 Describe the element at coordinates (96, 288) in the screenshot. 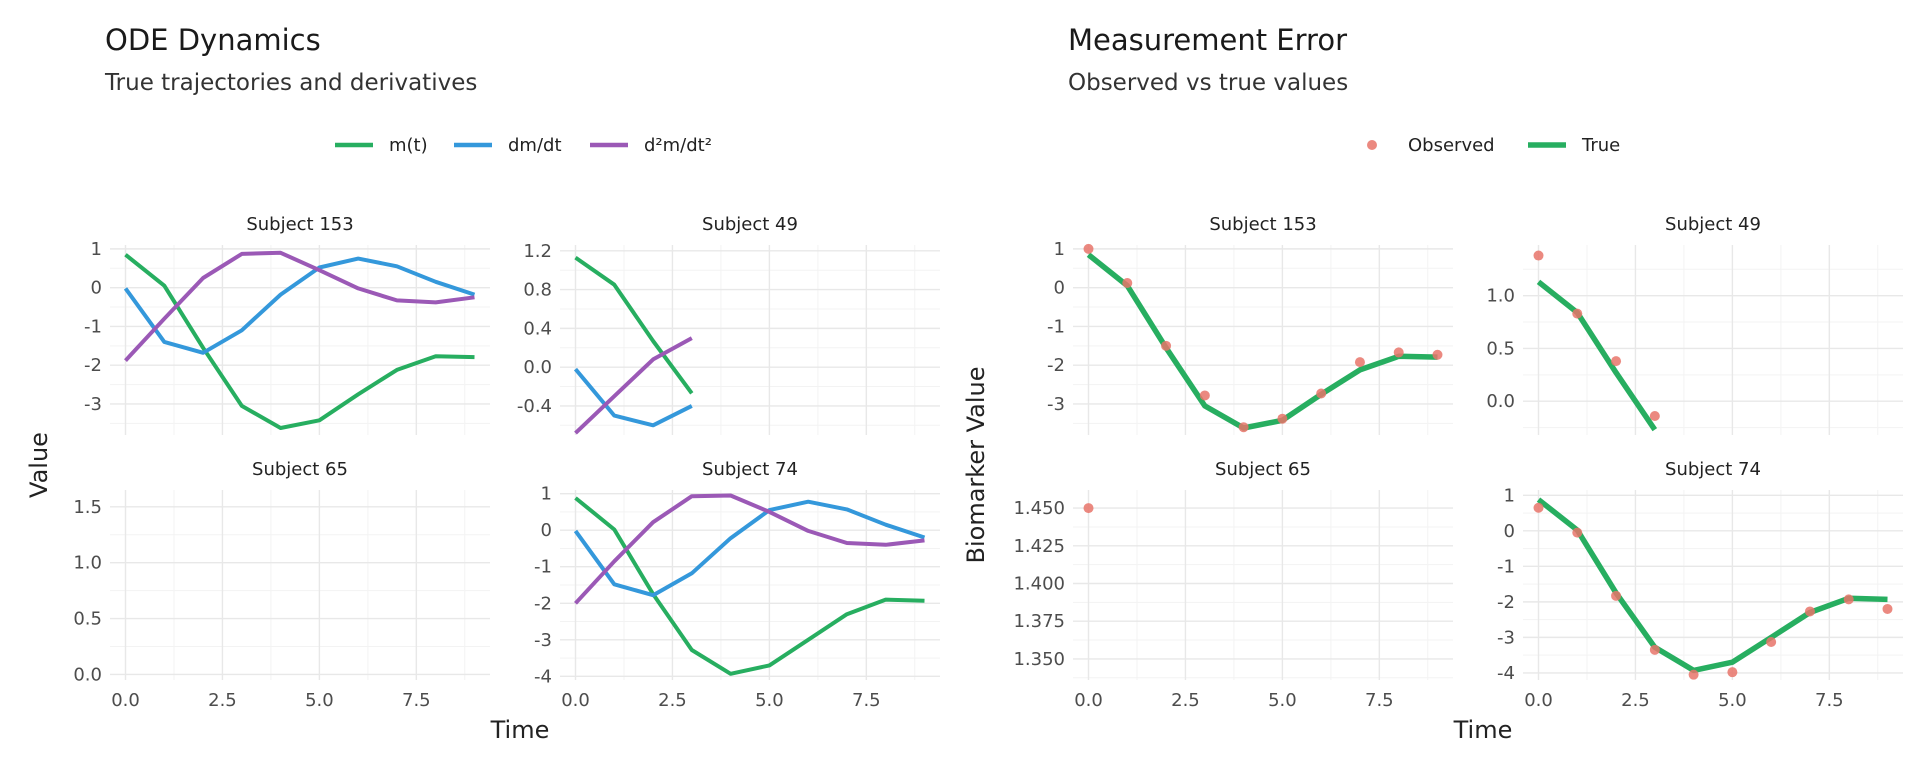

I see `y-tick-label: 0` at that location.